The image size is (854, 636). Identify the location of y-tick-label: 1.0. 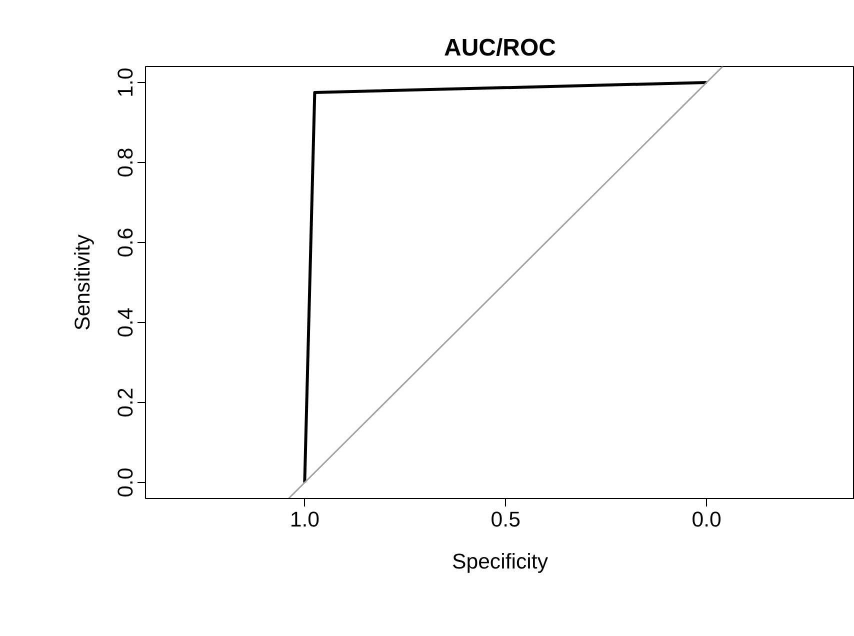
(126, 83).